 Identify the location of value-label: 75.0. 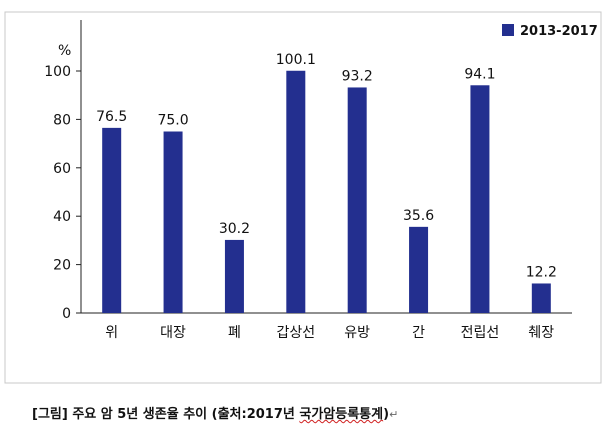
(172, 121).